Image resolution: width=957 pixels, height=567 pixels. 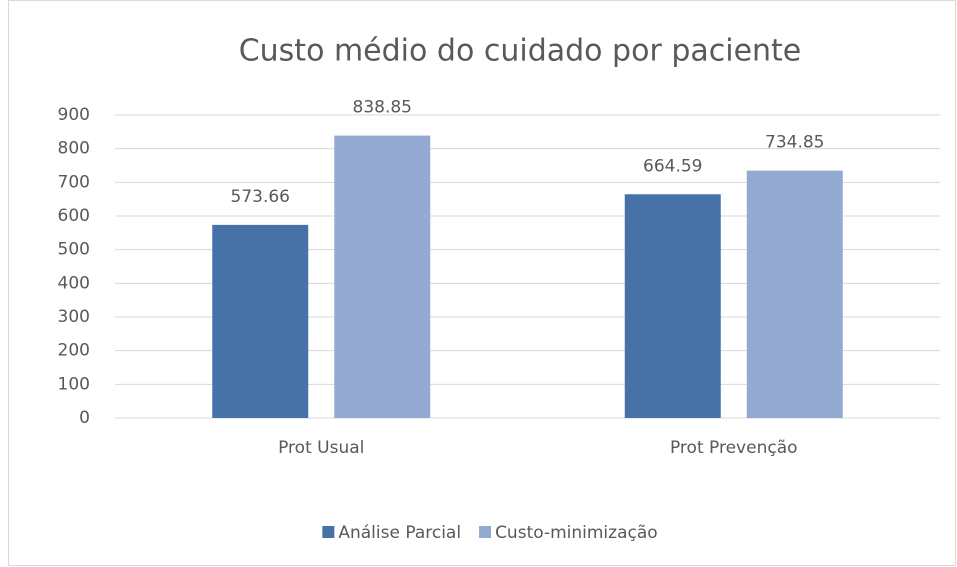 I want to click on data-label: 838.85, so click(x=382, y=108).